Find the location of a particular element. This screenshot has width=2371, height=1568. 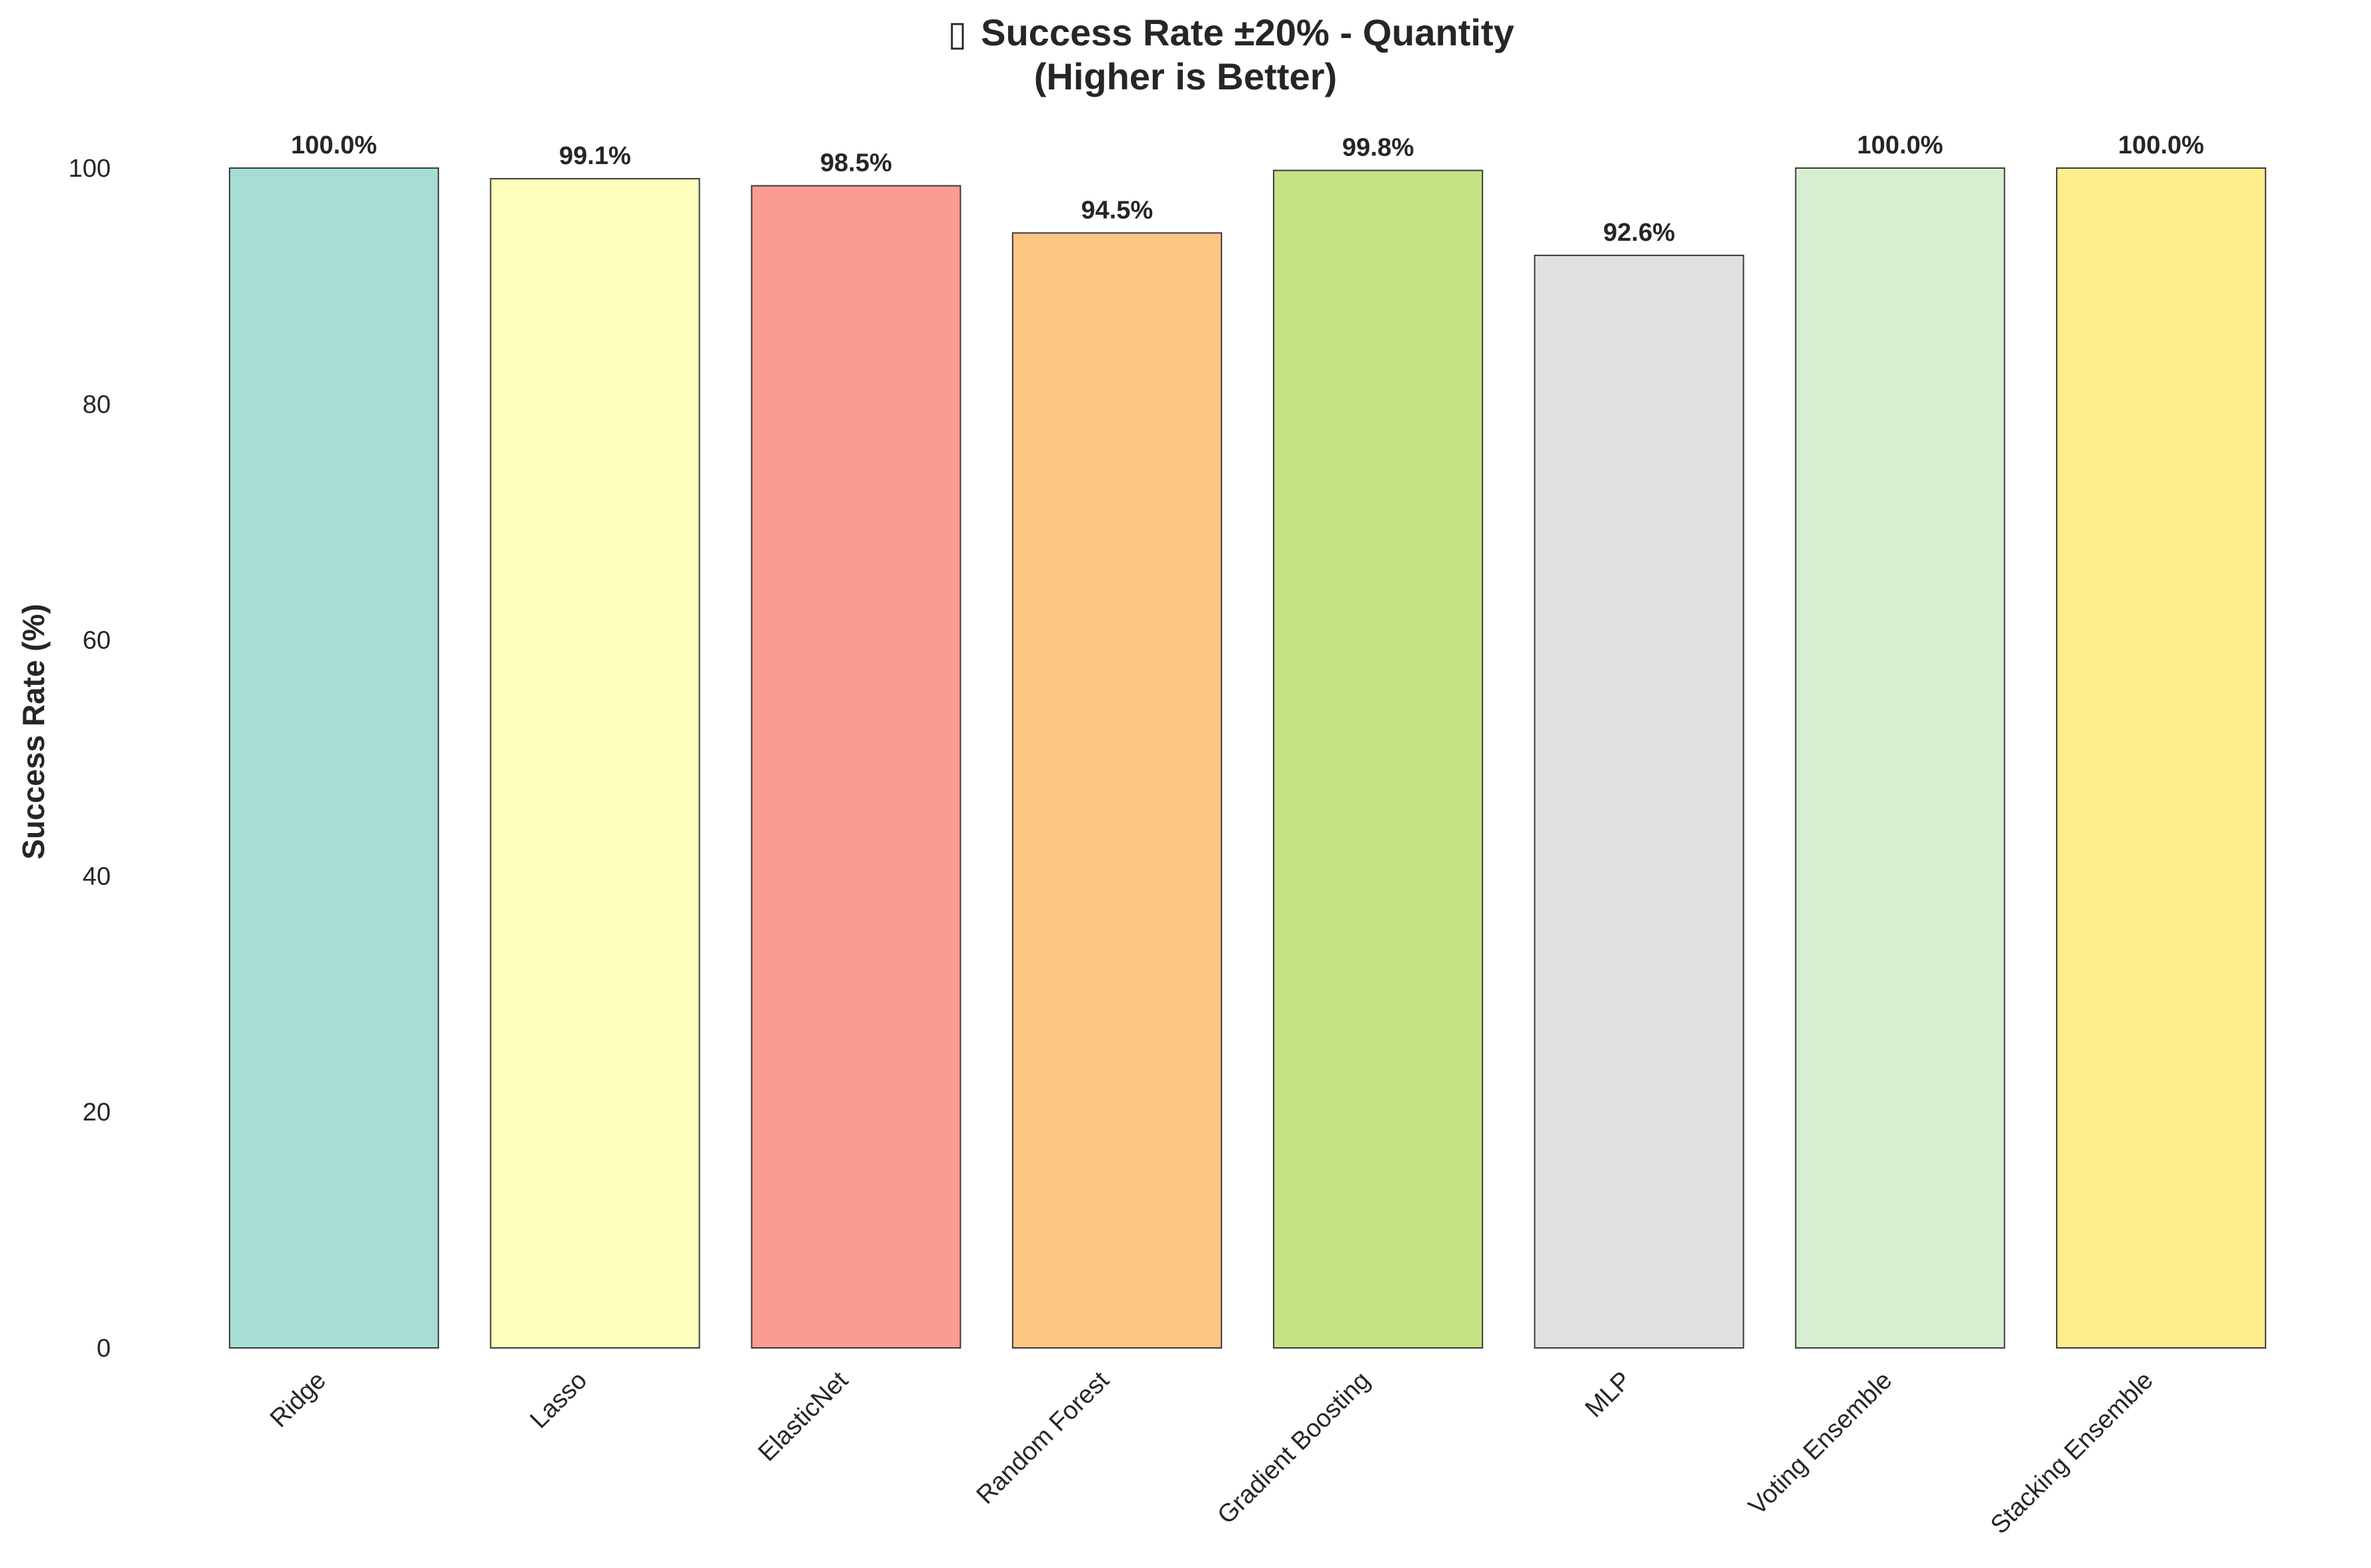

bar-value-label: 98.5% is located at coordinates (856, 163).